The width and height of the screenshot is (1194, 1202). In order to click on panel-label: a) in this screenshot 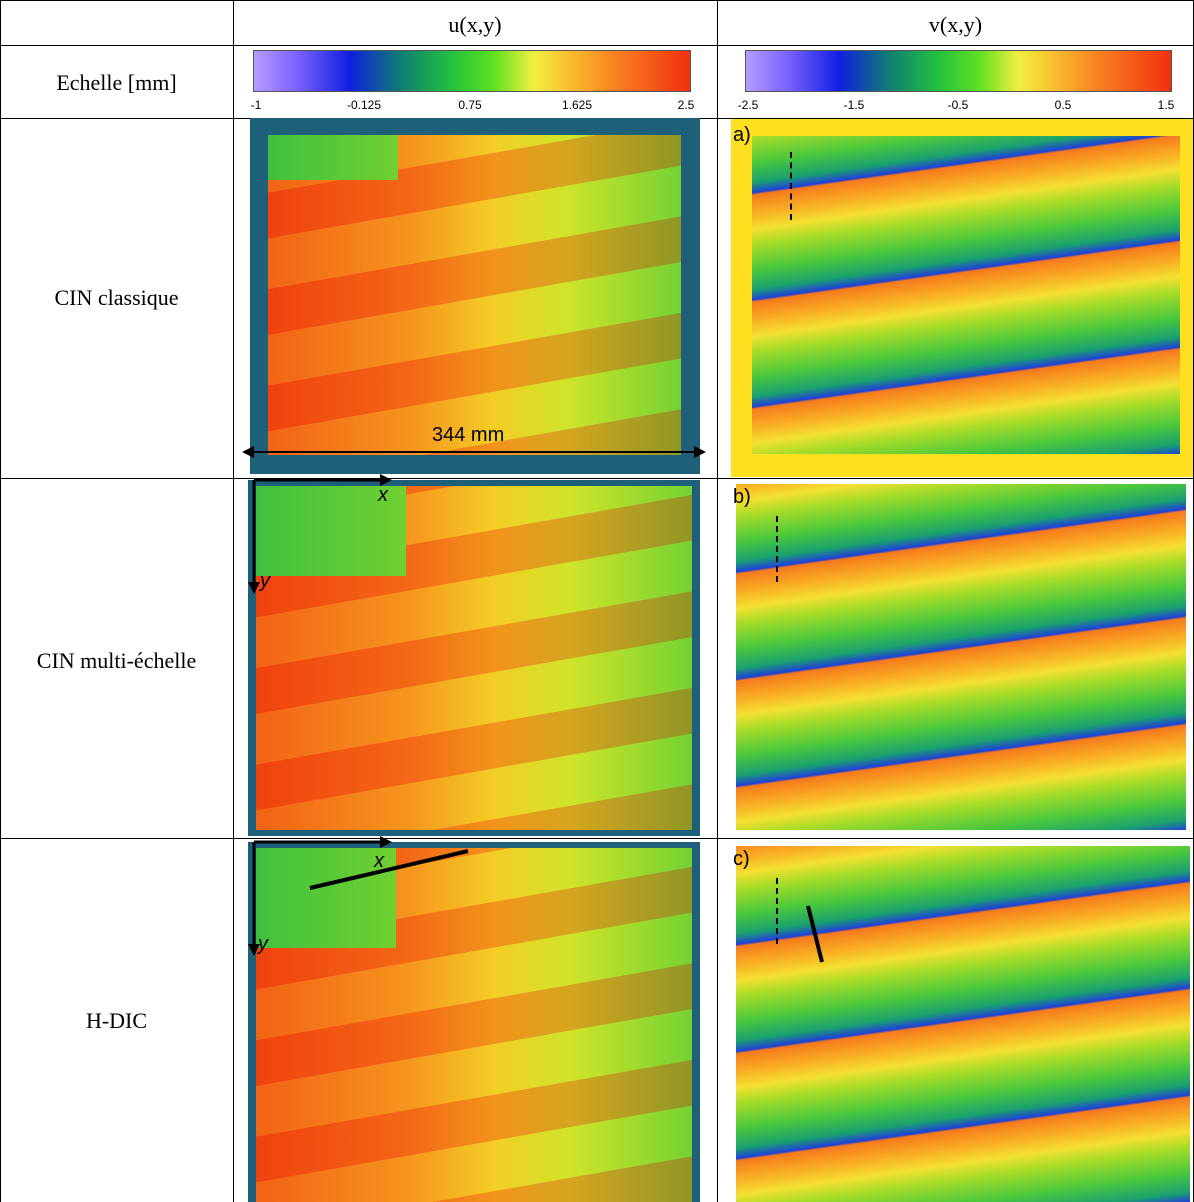, I will do `click(742, 135)`.